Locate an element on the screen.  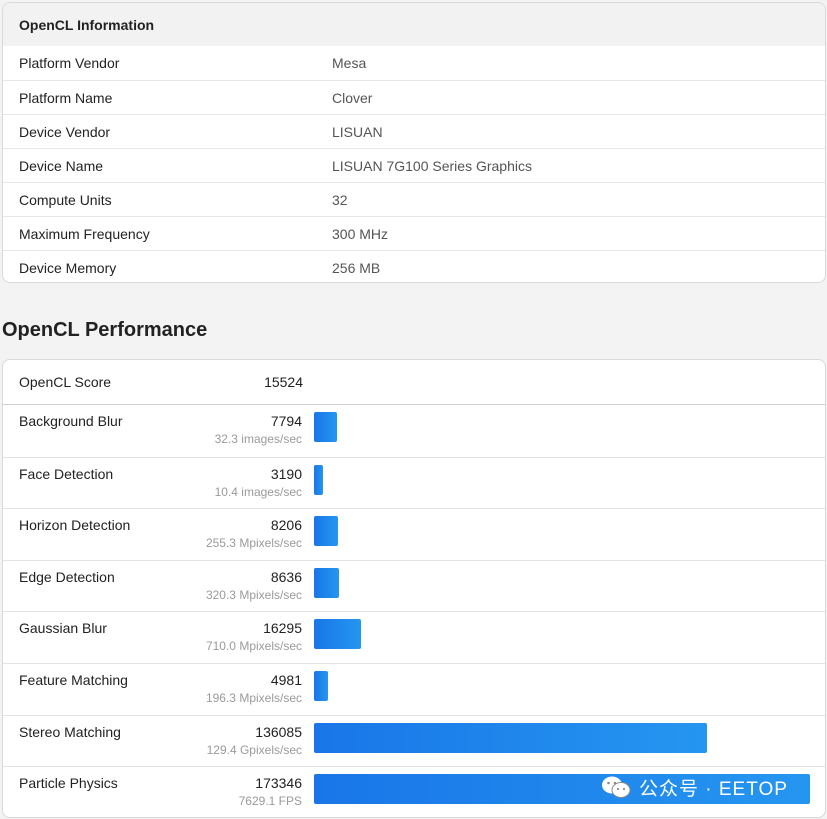
benchmark-score: 16295 is located at coordinates (282, 628).